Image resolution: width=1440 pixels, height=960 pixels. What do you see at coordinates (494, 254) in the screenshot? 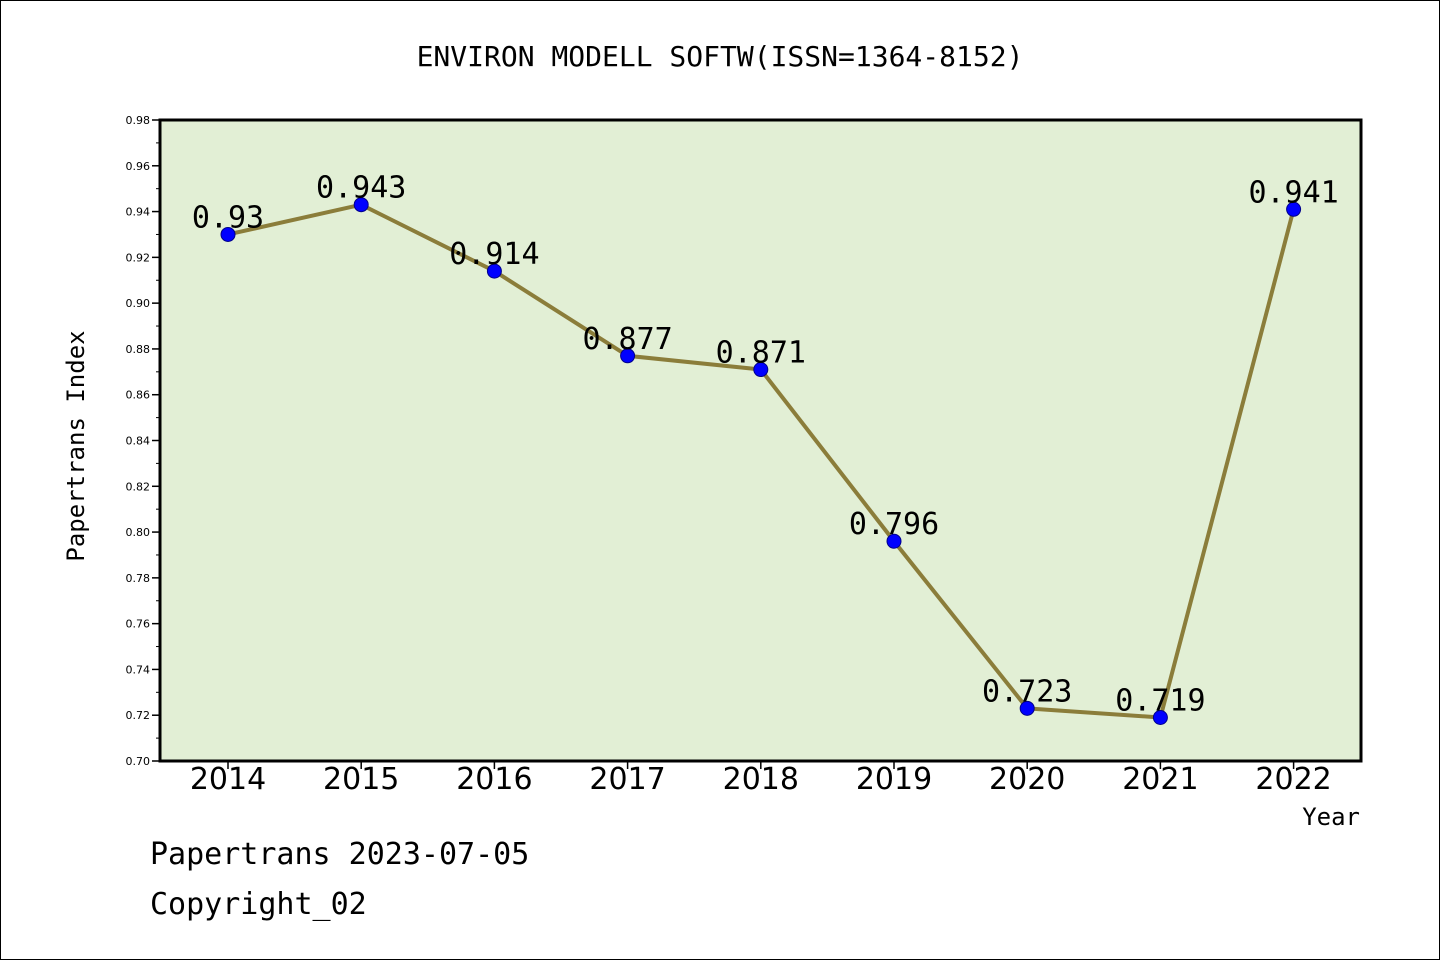
I see `data-label: 0.914` at bounding box center [494, 254].